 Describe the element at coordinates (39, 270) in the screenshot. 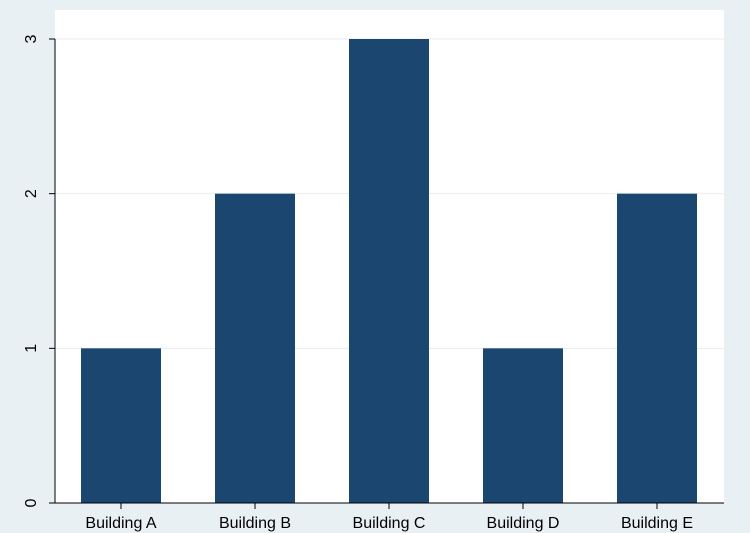

I see `y-ticks: 0 1 2 3` at that location.